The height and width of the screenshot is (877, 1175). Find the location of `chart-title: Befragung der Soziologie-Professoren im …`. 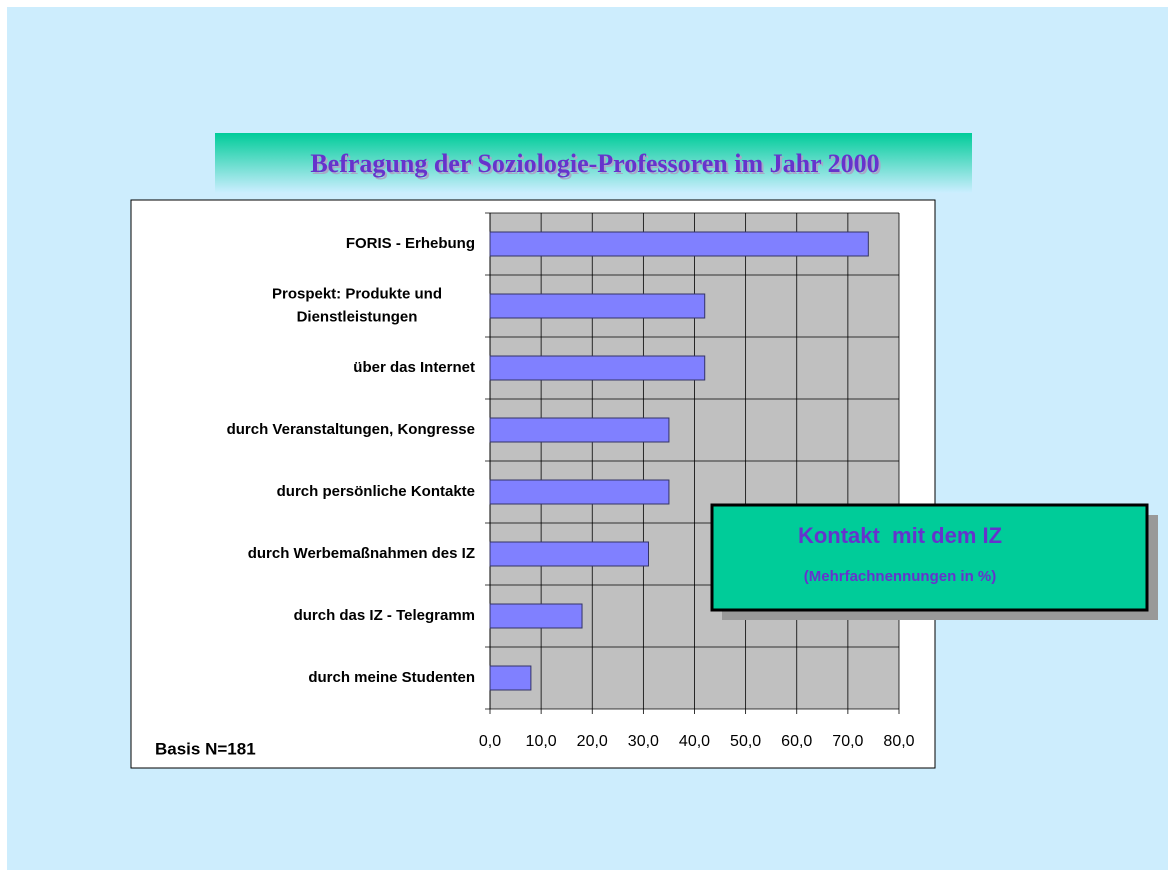

chart-title: Befragung der Soziologie-Professoren im … is located at coordinates (594, 163).